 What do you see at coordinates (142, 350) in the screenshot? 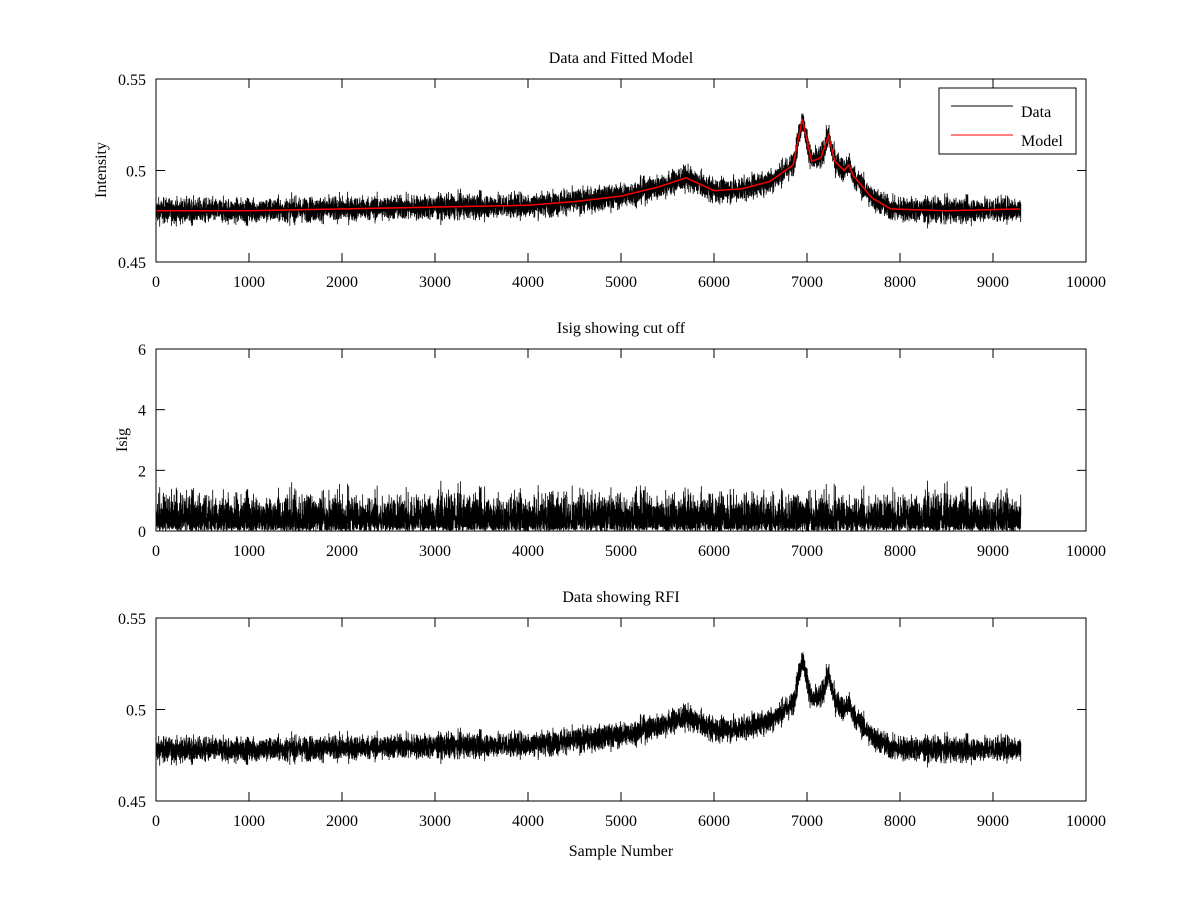
I see `y-tick-label: 6` at bounding box center [142, 350].